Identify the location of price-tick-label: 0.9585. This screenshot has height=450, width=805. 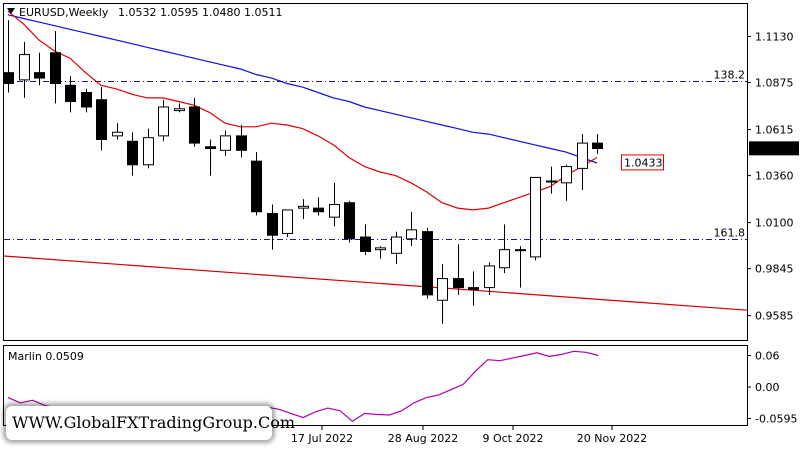
(774, 316).